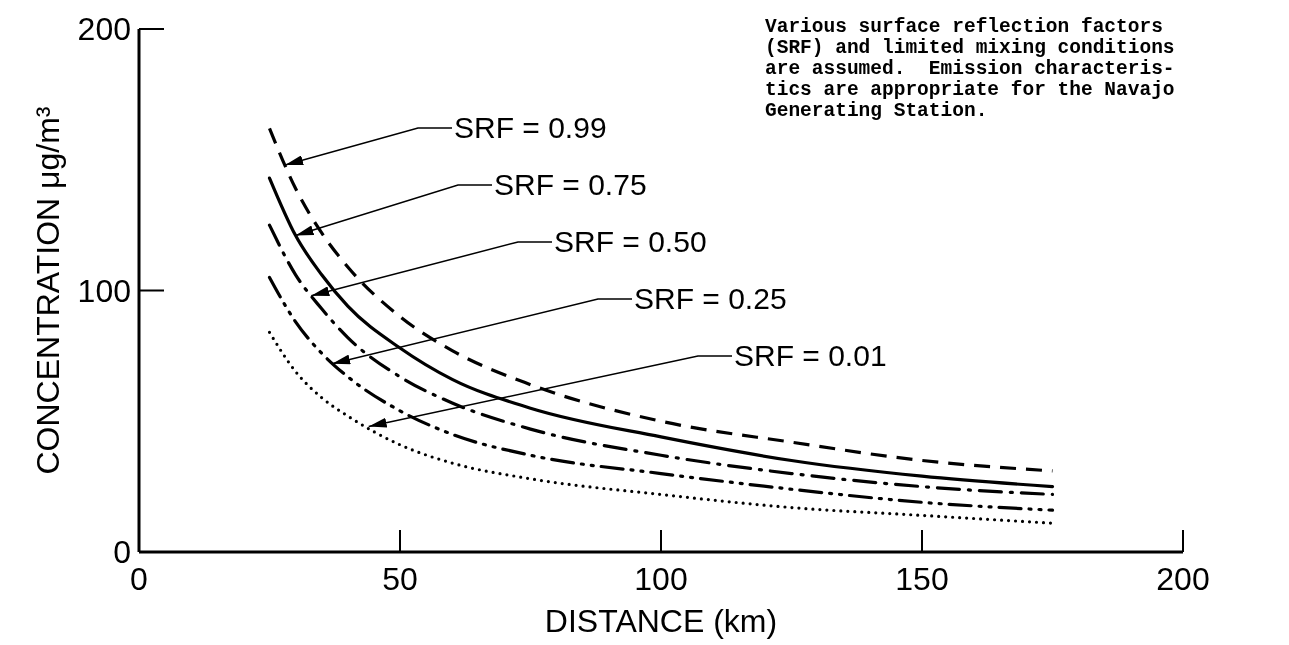 The image size is (1289, 645). I want to click on x-tick-label: 100, so click(661, 579).